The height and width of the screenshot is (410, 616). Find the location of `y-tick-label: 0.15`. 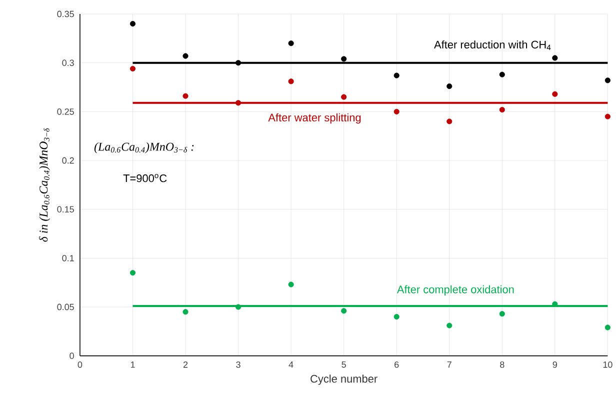

y-tick-label: 0.15 is located at coordinates (65, 209).